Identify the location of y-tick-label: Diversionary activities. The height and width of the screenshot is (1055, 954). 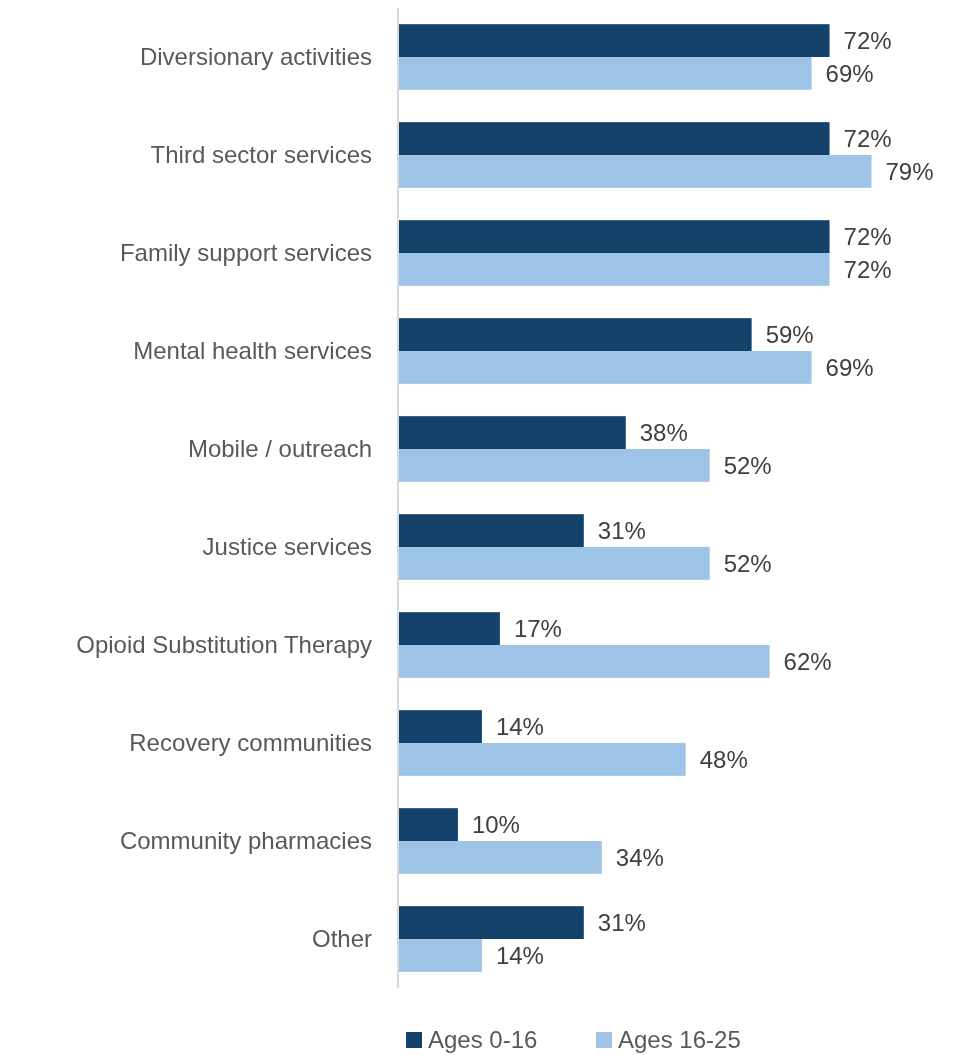
(255, 57).